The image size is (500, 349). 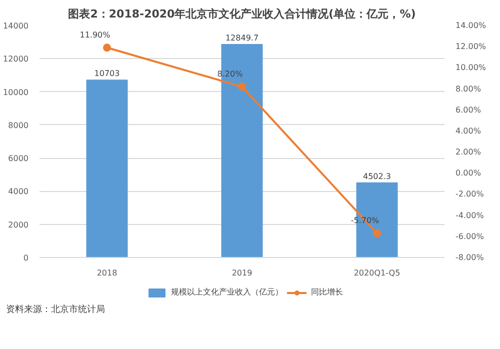 I want to click on y-tick-label: 10000, so click(x=16, y=92).